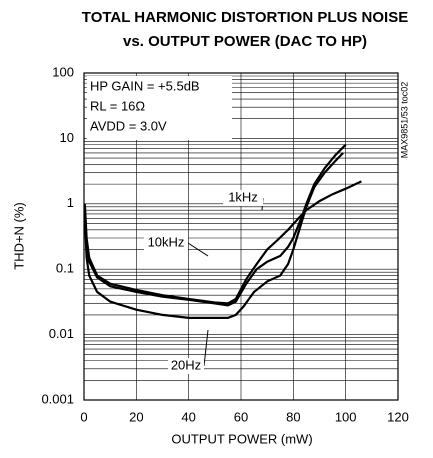 This screenshot has width=433, height=458. I want to click on series-label: 10kHz, so click(166, 241).